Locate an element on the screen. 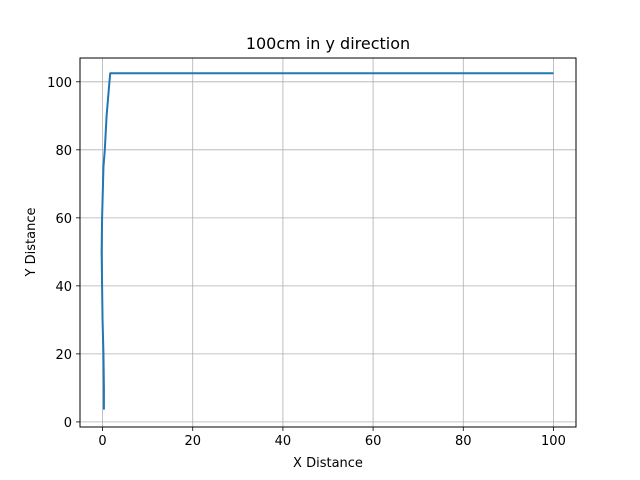 The width and height of the screenshot is (640, 480). y-axis-label: Y Distance is located at coordinates (31, 243).